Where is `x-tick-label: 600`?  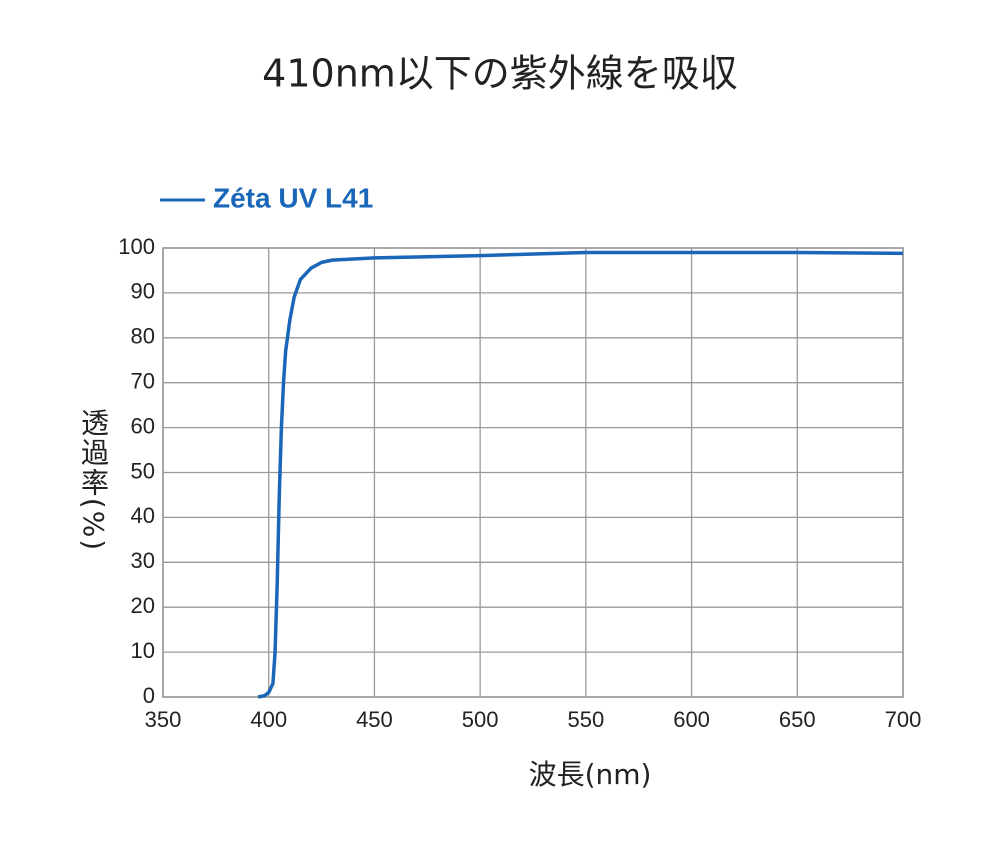 x-tick-label: 600 is located at coordinates (691, 719).